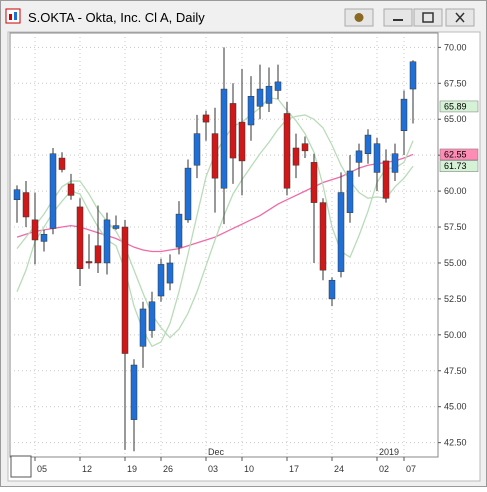 Image resolution: width=487 pixels, height=492 pixels. I want to click on maximize-button, so click(428, 17).